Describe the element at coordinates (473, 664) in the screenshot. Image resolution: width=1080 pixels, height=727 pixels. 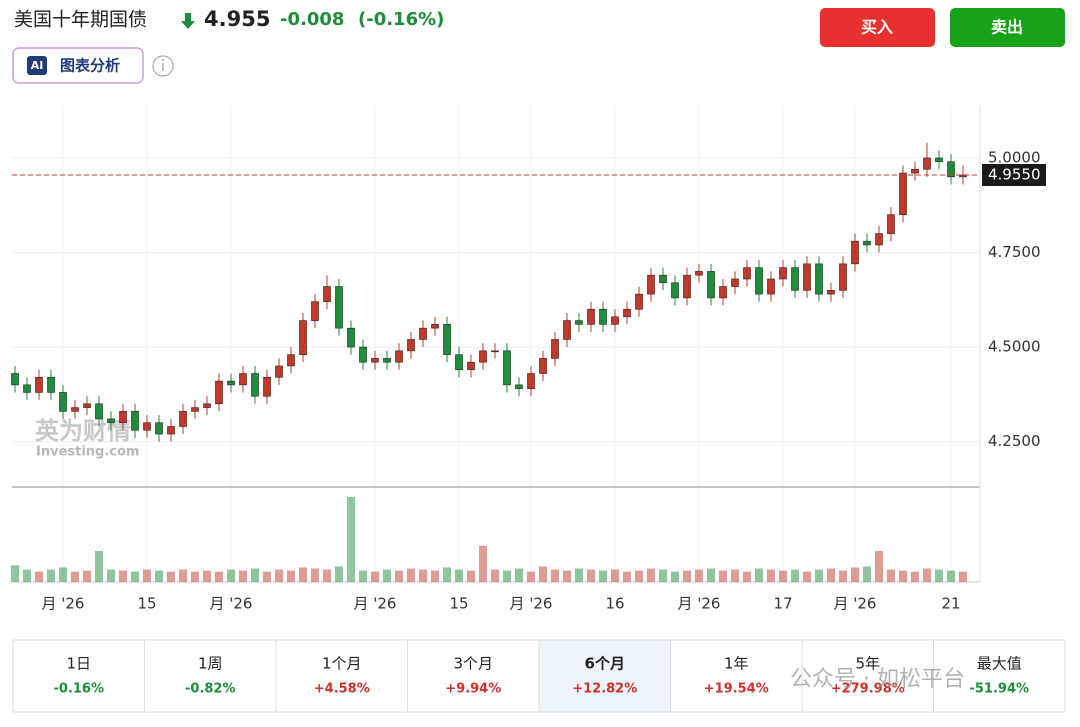
I see `period-label: 3个月` at that location.